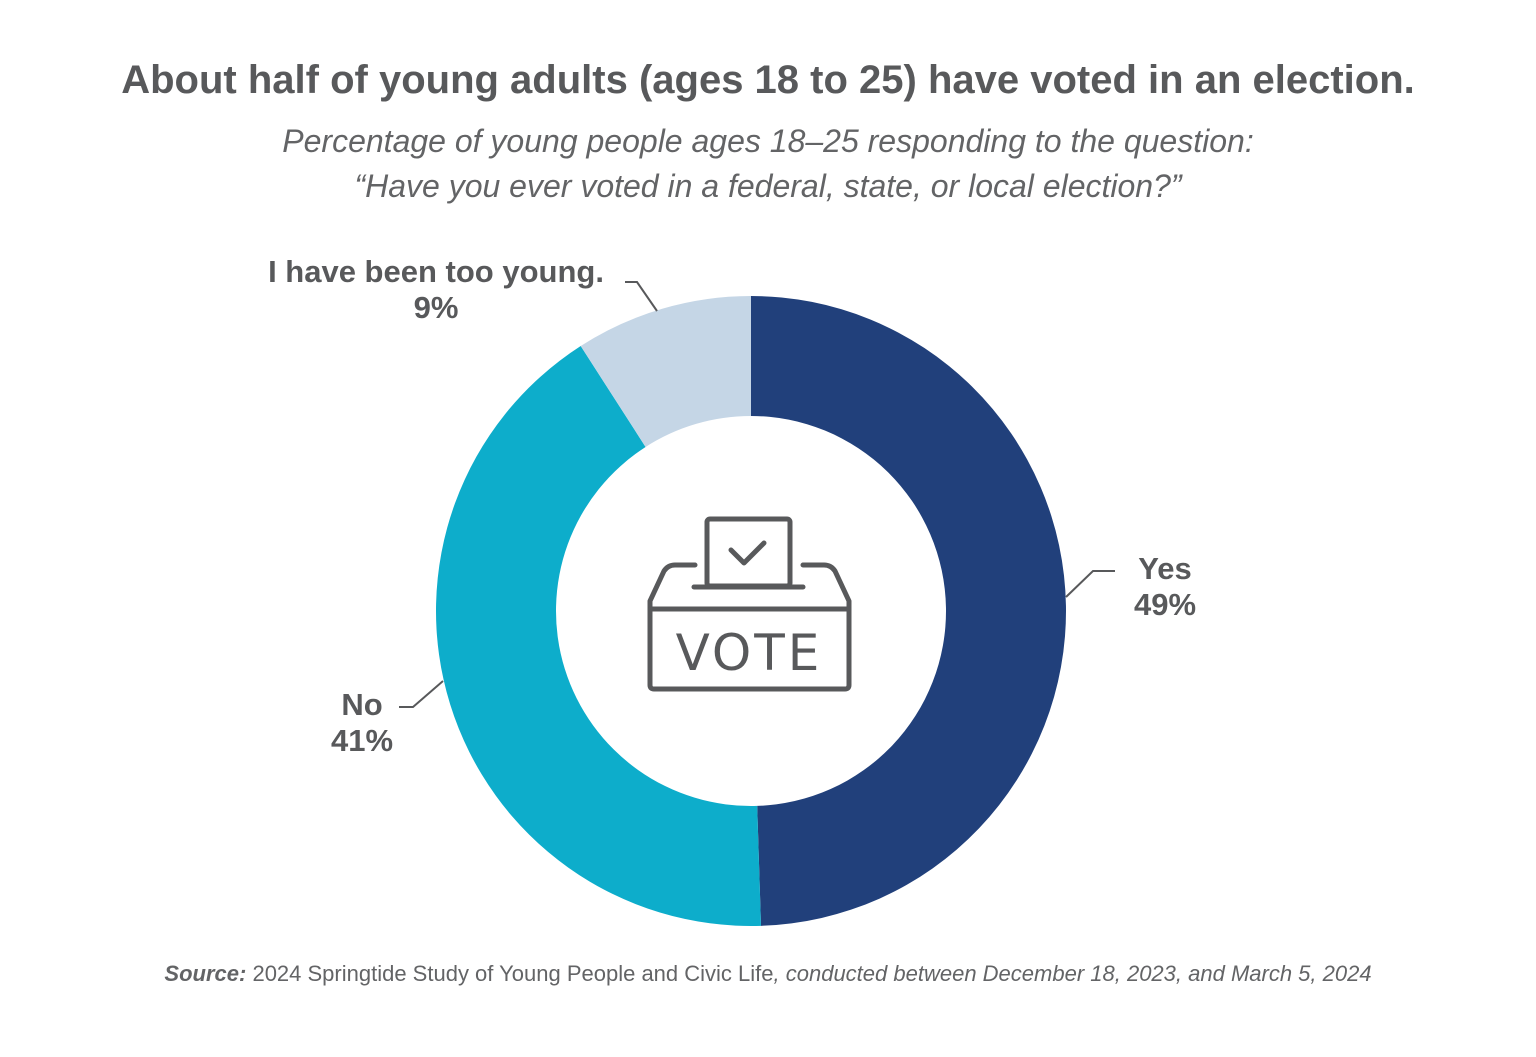  Describe the element at coordinates (1165, 604) in the screenshot. I see `label-yes-value: 49%` at that location.